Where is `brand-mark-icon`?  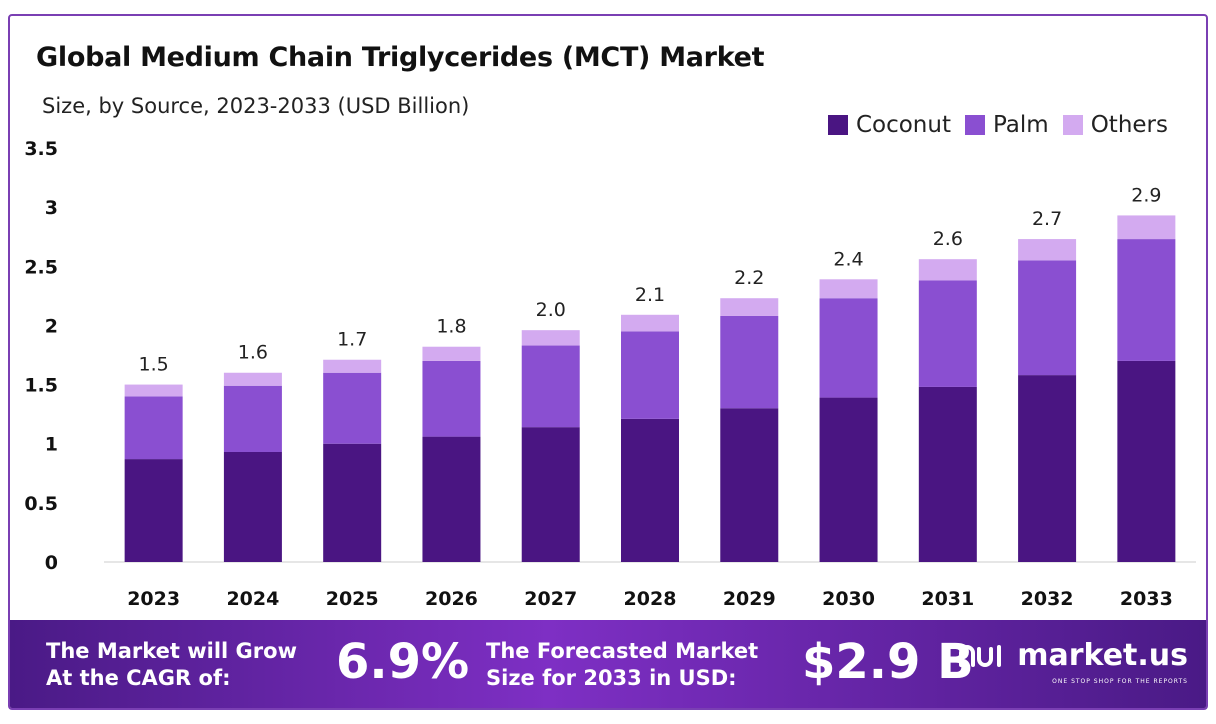 brand-mark-icon is located at coordinates (980, 655).